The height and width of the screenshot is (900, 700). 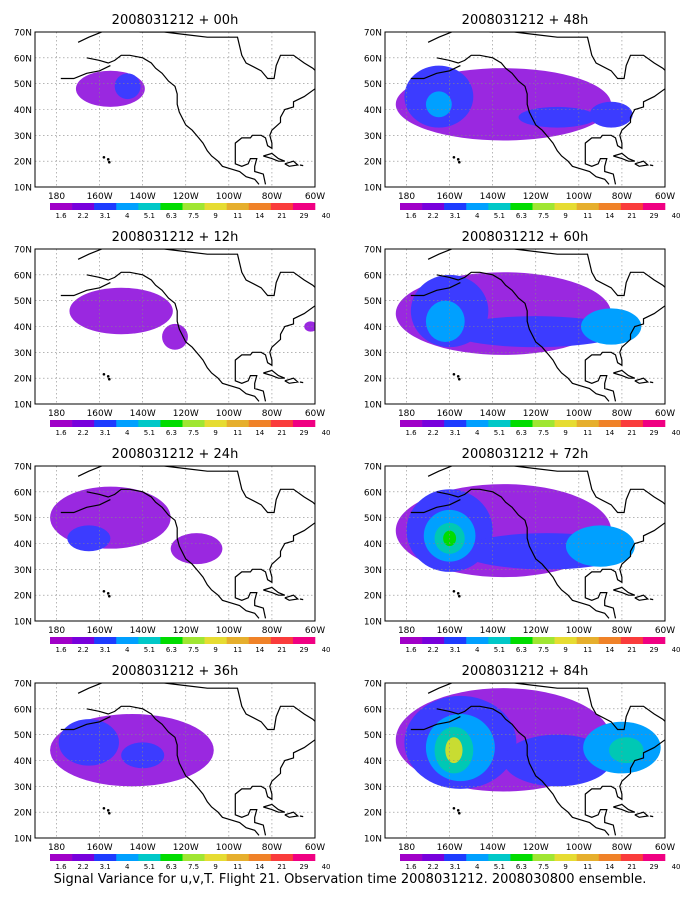 I want to click on lon-tick-label: 60W, so click(x=315, y=848).